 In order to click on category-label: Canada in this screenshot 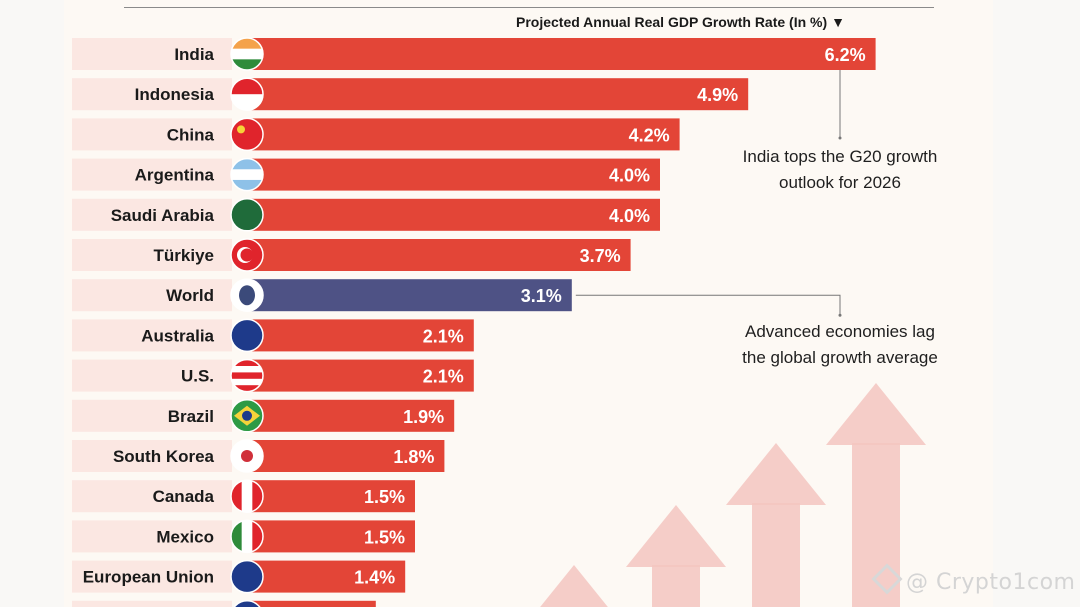, I will do `click(184, 496)`.